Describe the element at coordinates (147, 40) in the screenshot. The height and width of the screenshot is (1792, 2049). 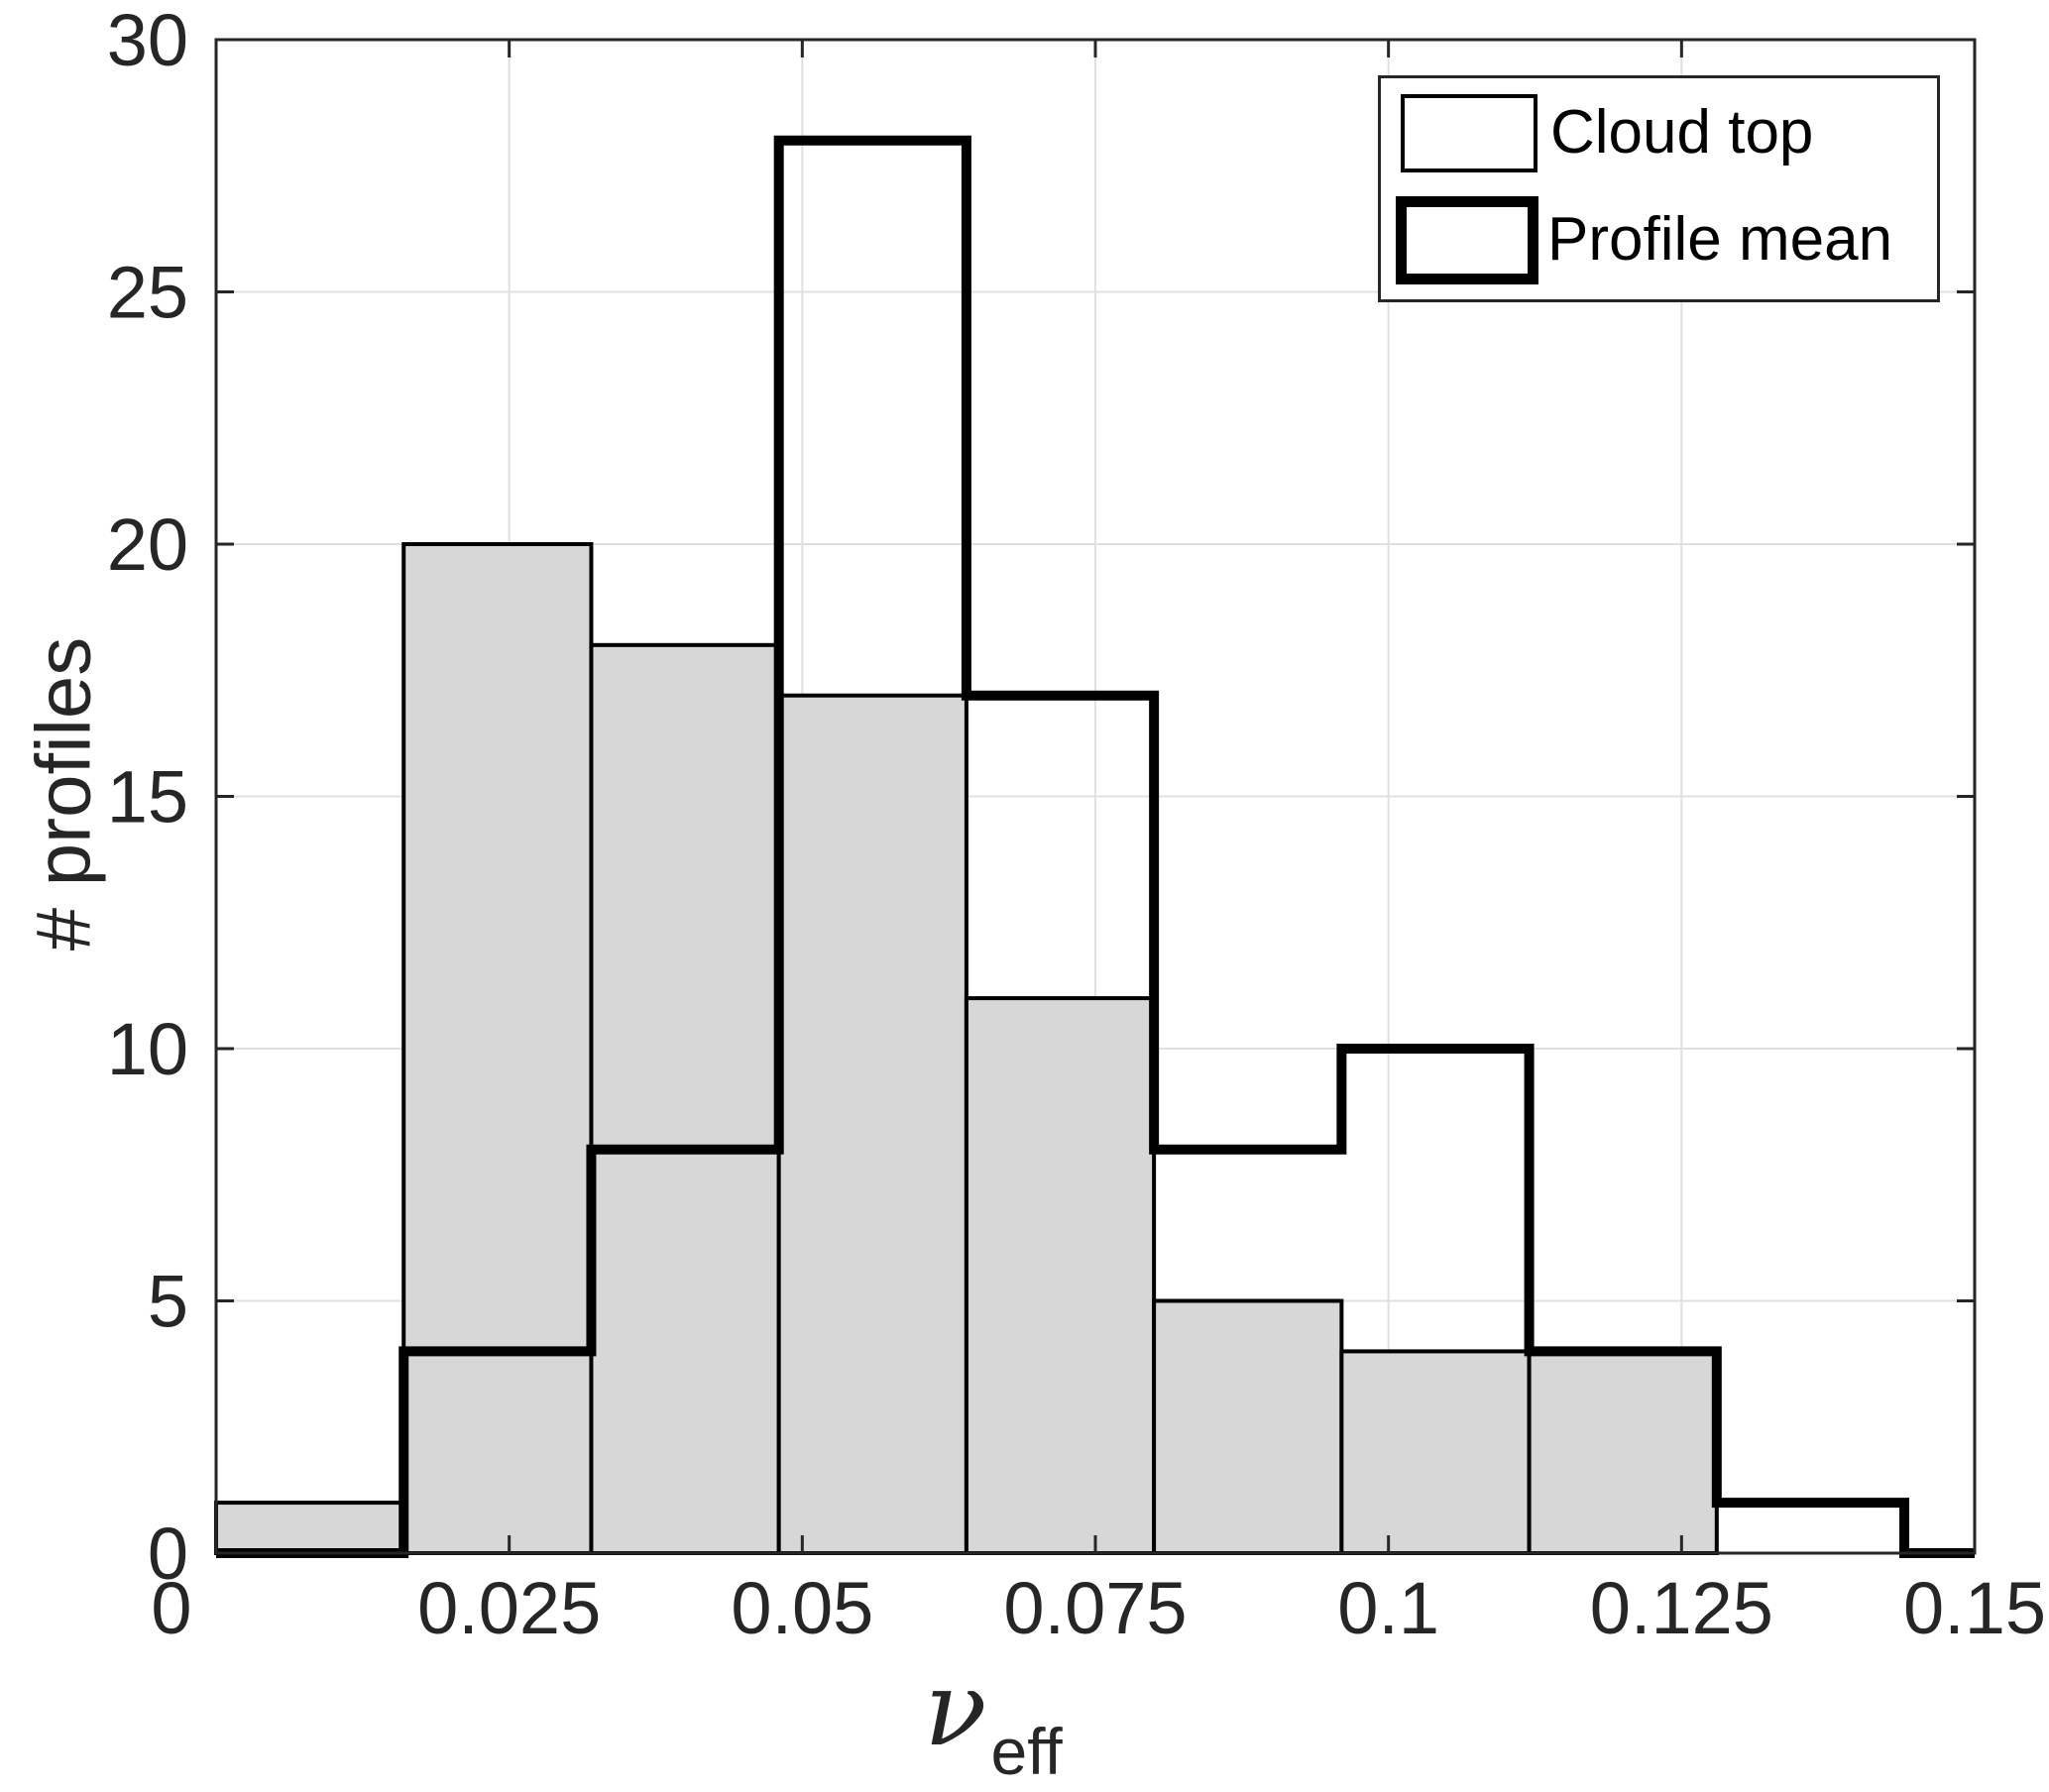
I see `y-tick-label: 30` at that location.